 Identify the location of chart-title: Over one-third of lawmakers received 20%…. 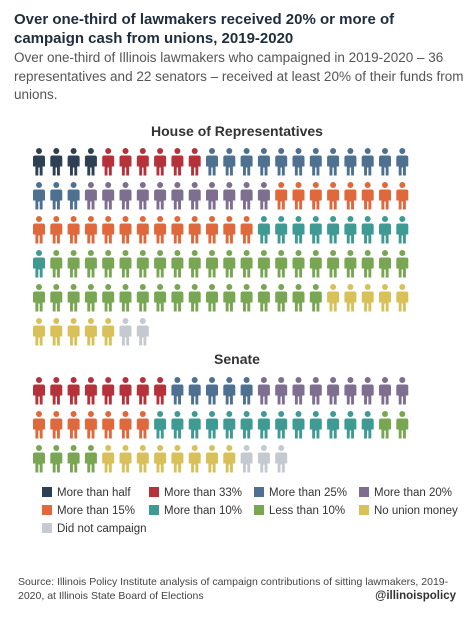
(204, 29).